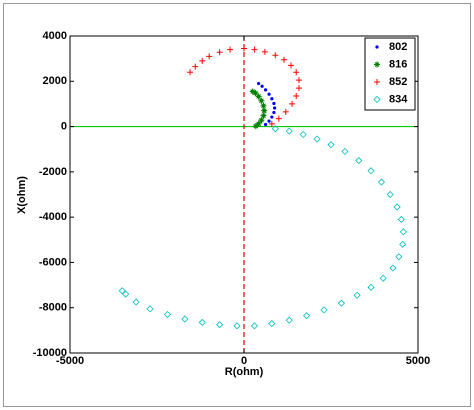 The height and width of the screenshot is (410, 474). What do you see at coordinates (53, 262) in the screenshot?
I see `y-tick-label: -6000` at bounding box center [53, 262].